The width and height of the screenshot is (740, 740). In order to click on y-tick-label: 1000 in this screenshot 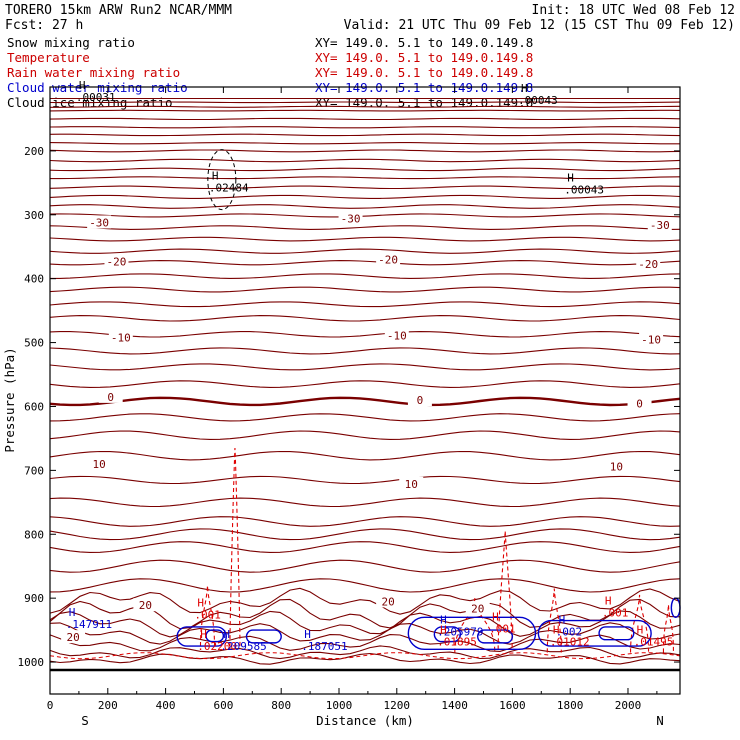, I will do `click(31, 662)`.